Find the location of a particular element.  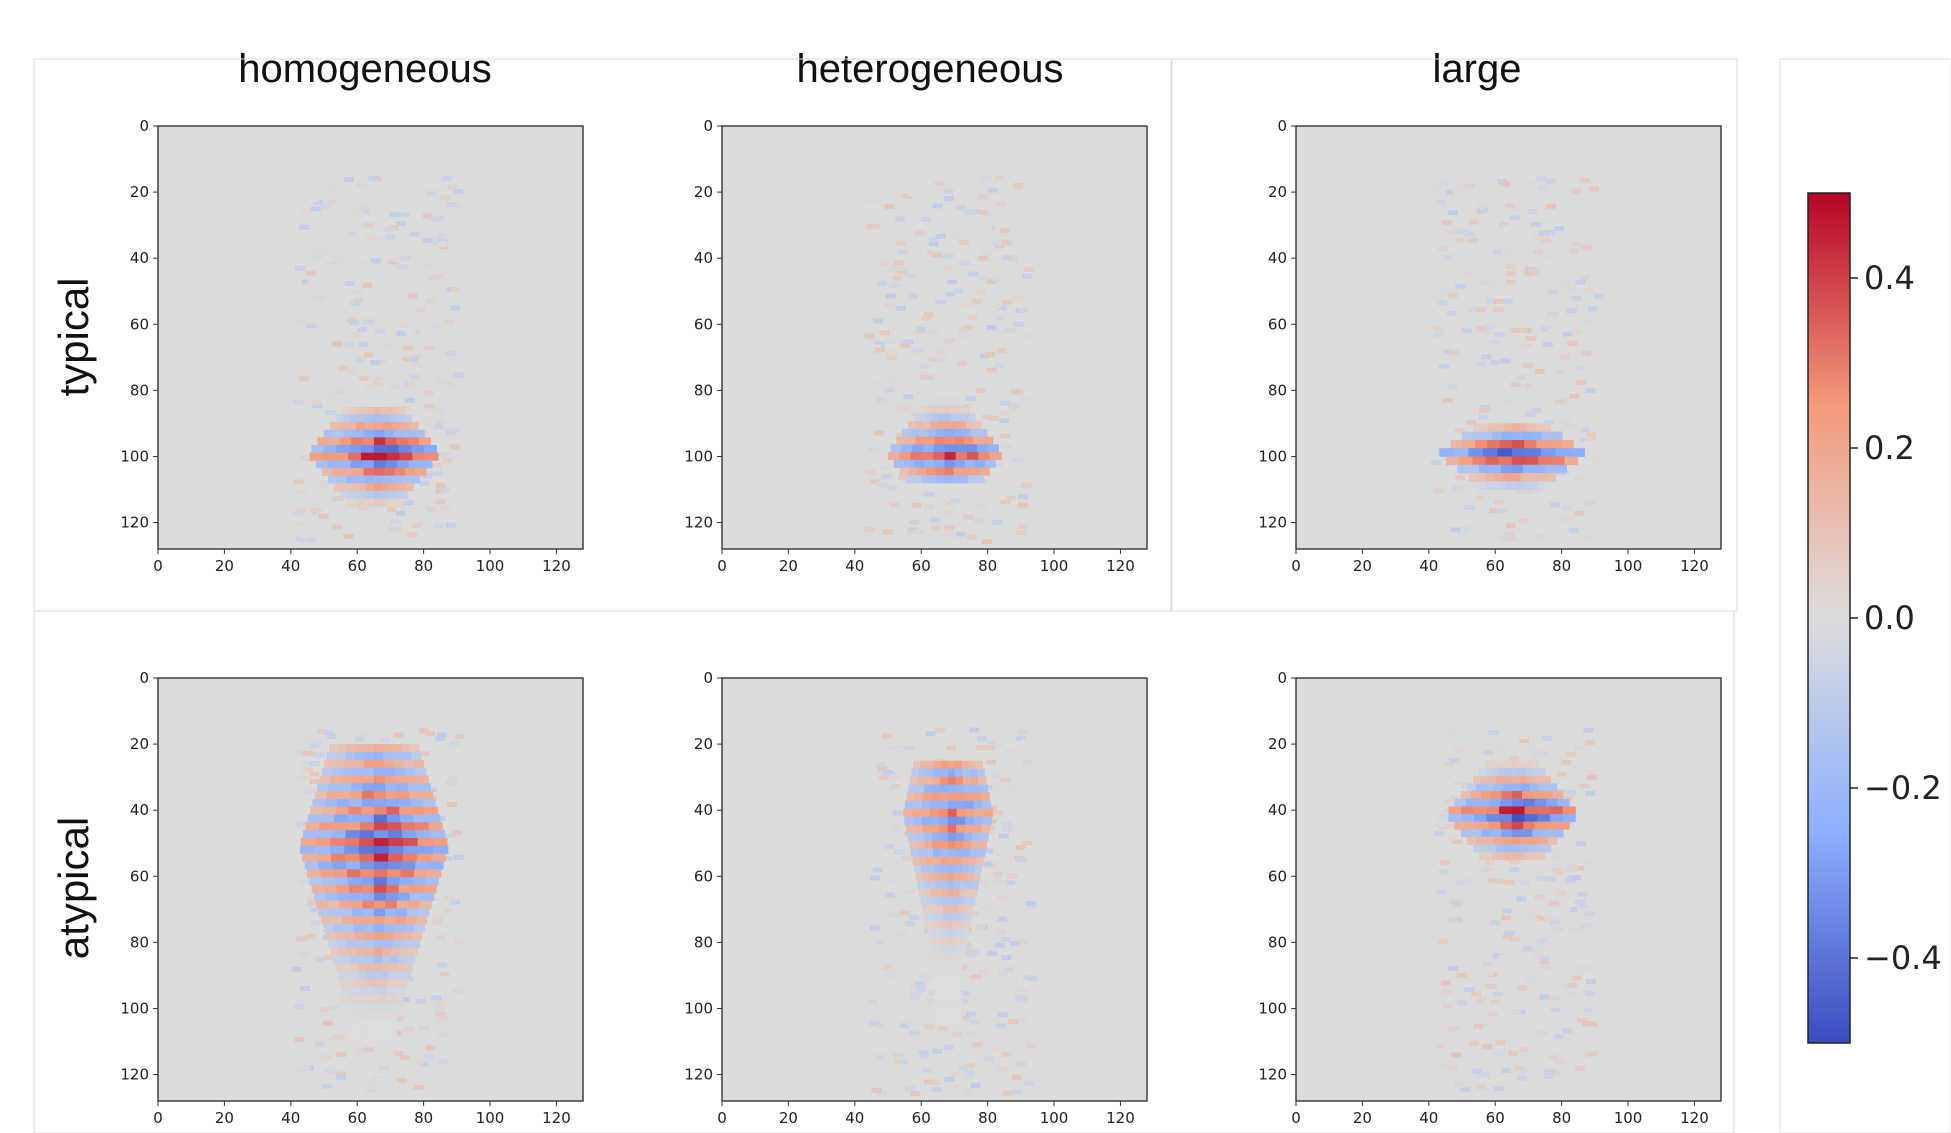

heatmap-bg is located at coordinates (934, 337).